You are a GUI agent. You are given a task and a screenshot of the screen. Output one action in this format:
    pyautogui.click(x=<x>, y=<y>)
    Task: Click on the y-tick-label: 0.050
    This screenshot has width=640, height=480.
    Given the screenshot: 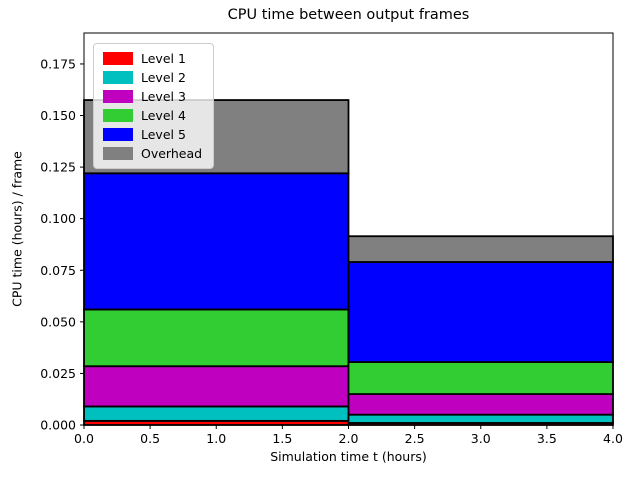 What is the action you would take?
    pyautogui.click(x=58, y=321)
    